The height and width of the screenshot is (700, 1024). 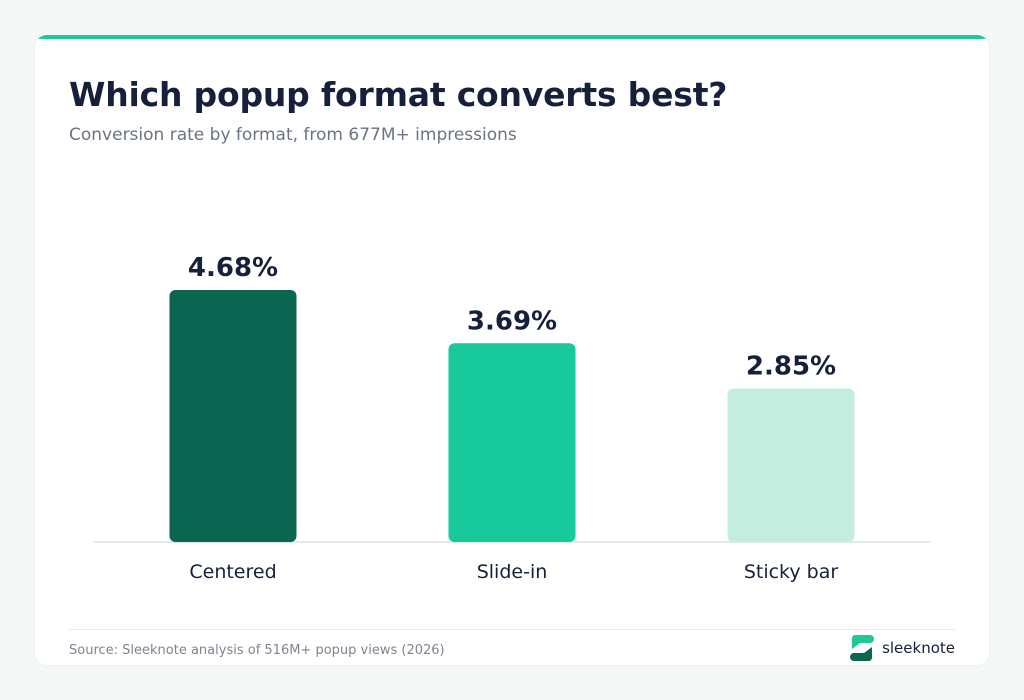 I want to click on bar-slide-in, so click(x=512, y=442).